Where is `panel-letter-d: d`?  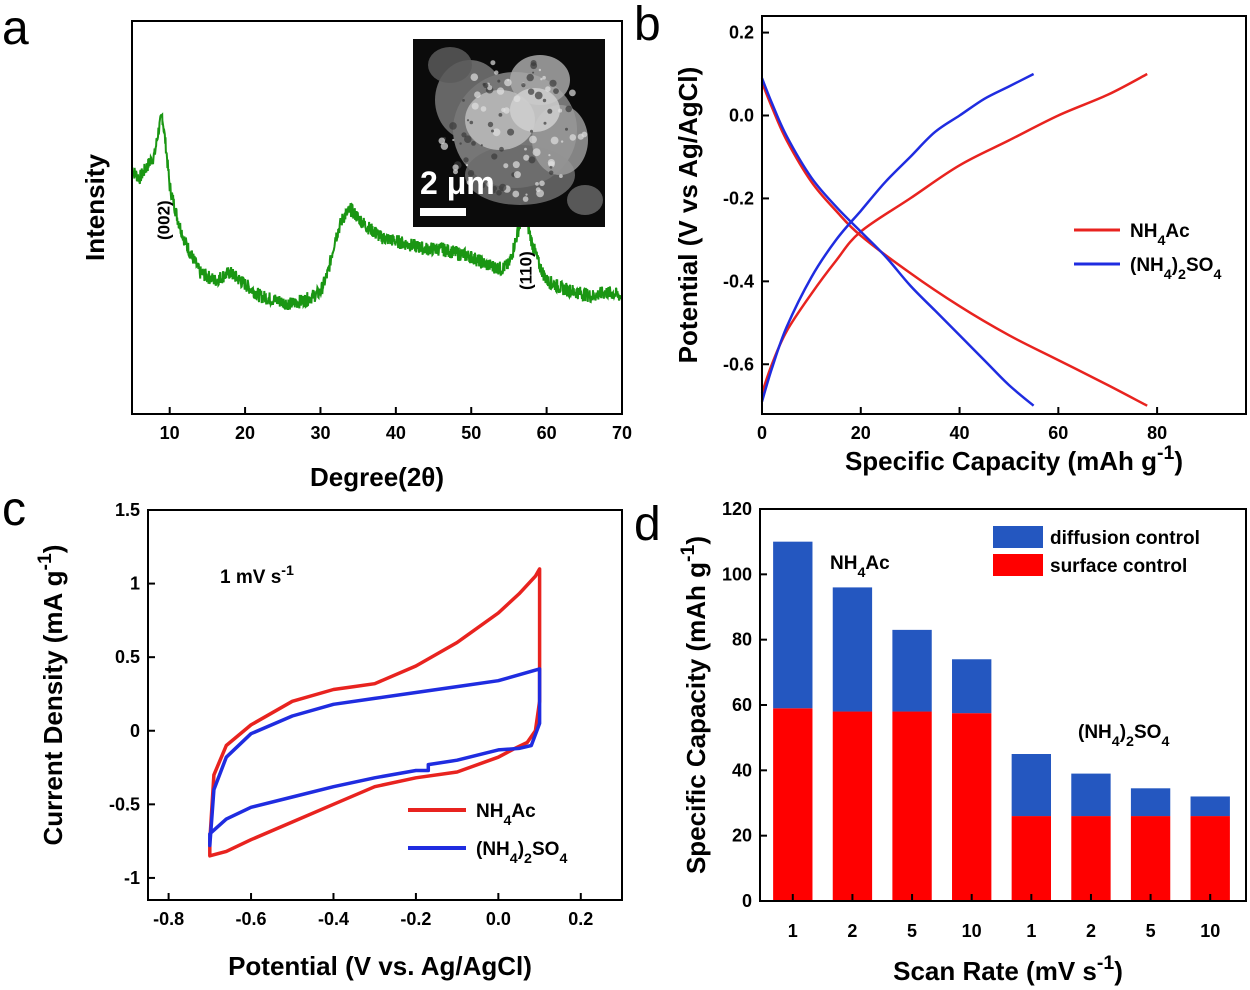
panel-letter-d: d is located at coordinates (647, 524).